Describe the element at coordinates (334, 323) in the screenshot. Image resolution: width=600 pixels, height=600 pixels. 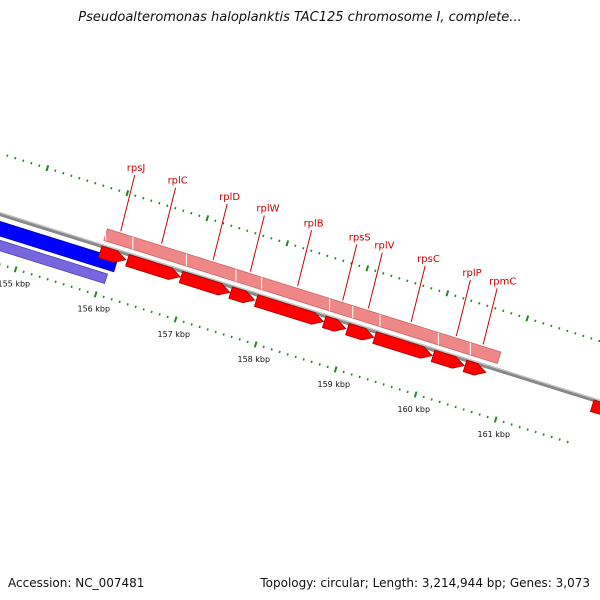
I see `gene-rpsS-arrow` at that location.